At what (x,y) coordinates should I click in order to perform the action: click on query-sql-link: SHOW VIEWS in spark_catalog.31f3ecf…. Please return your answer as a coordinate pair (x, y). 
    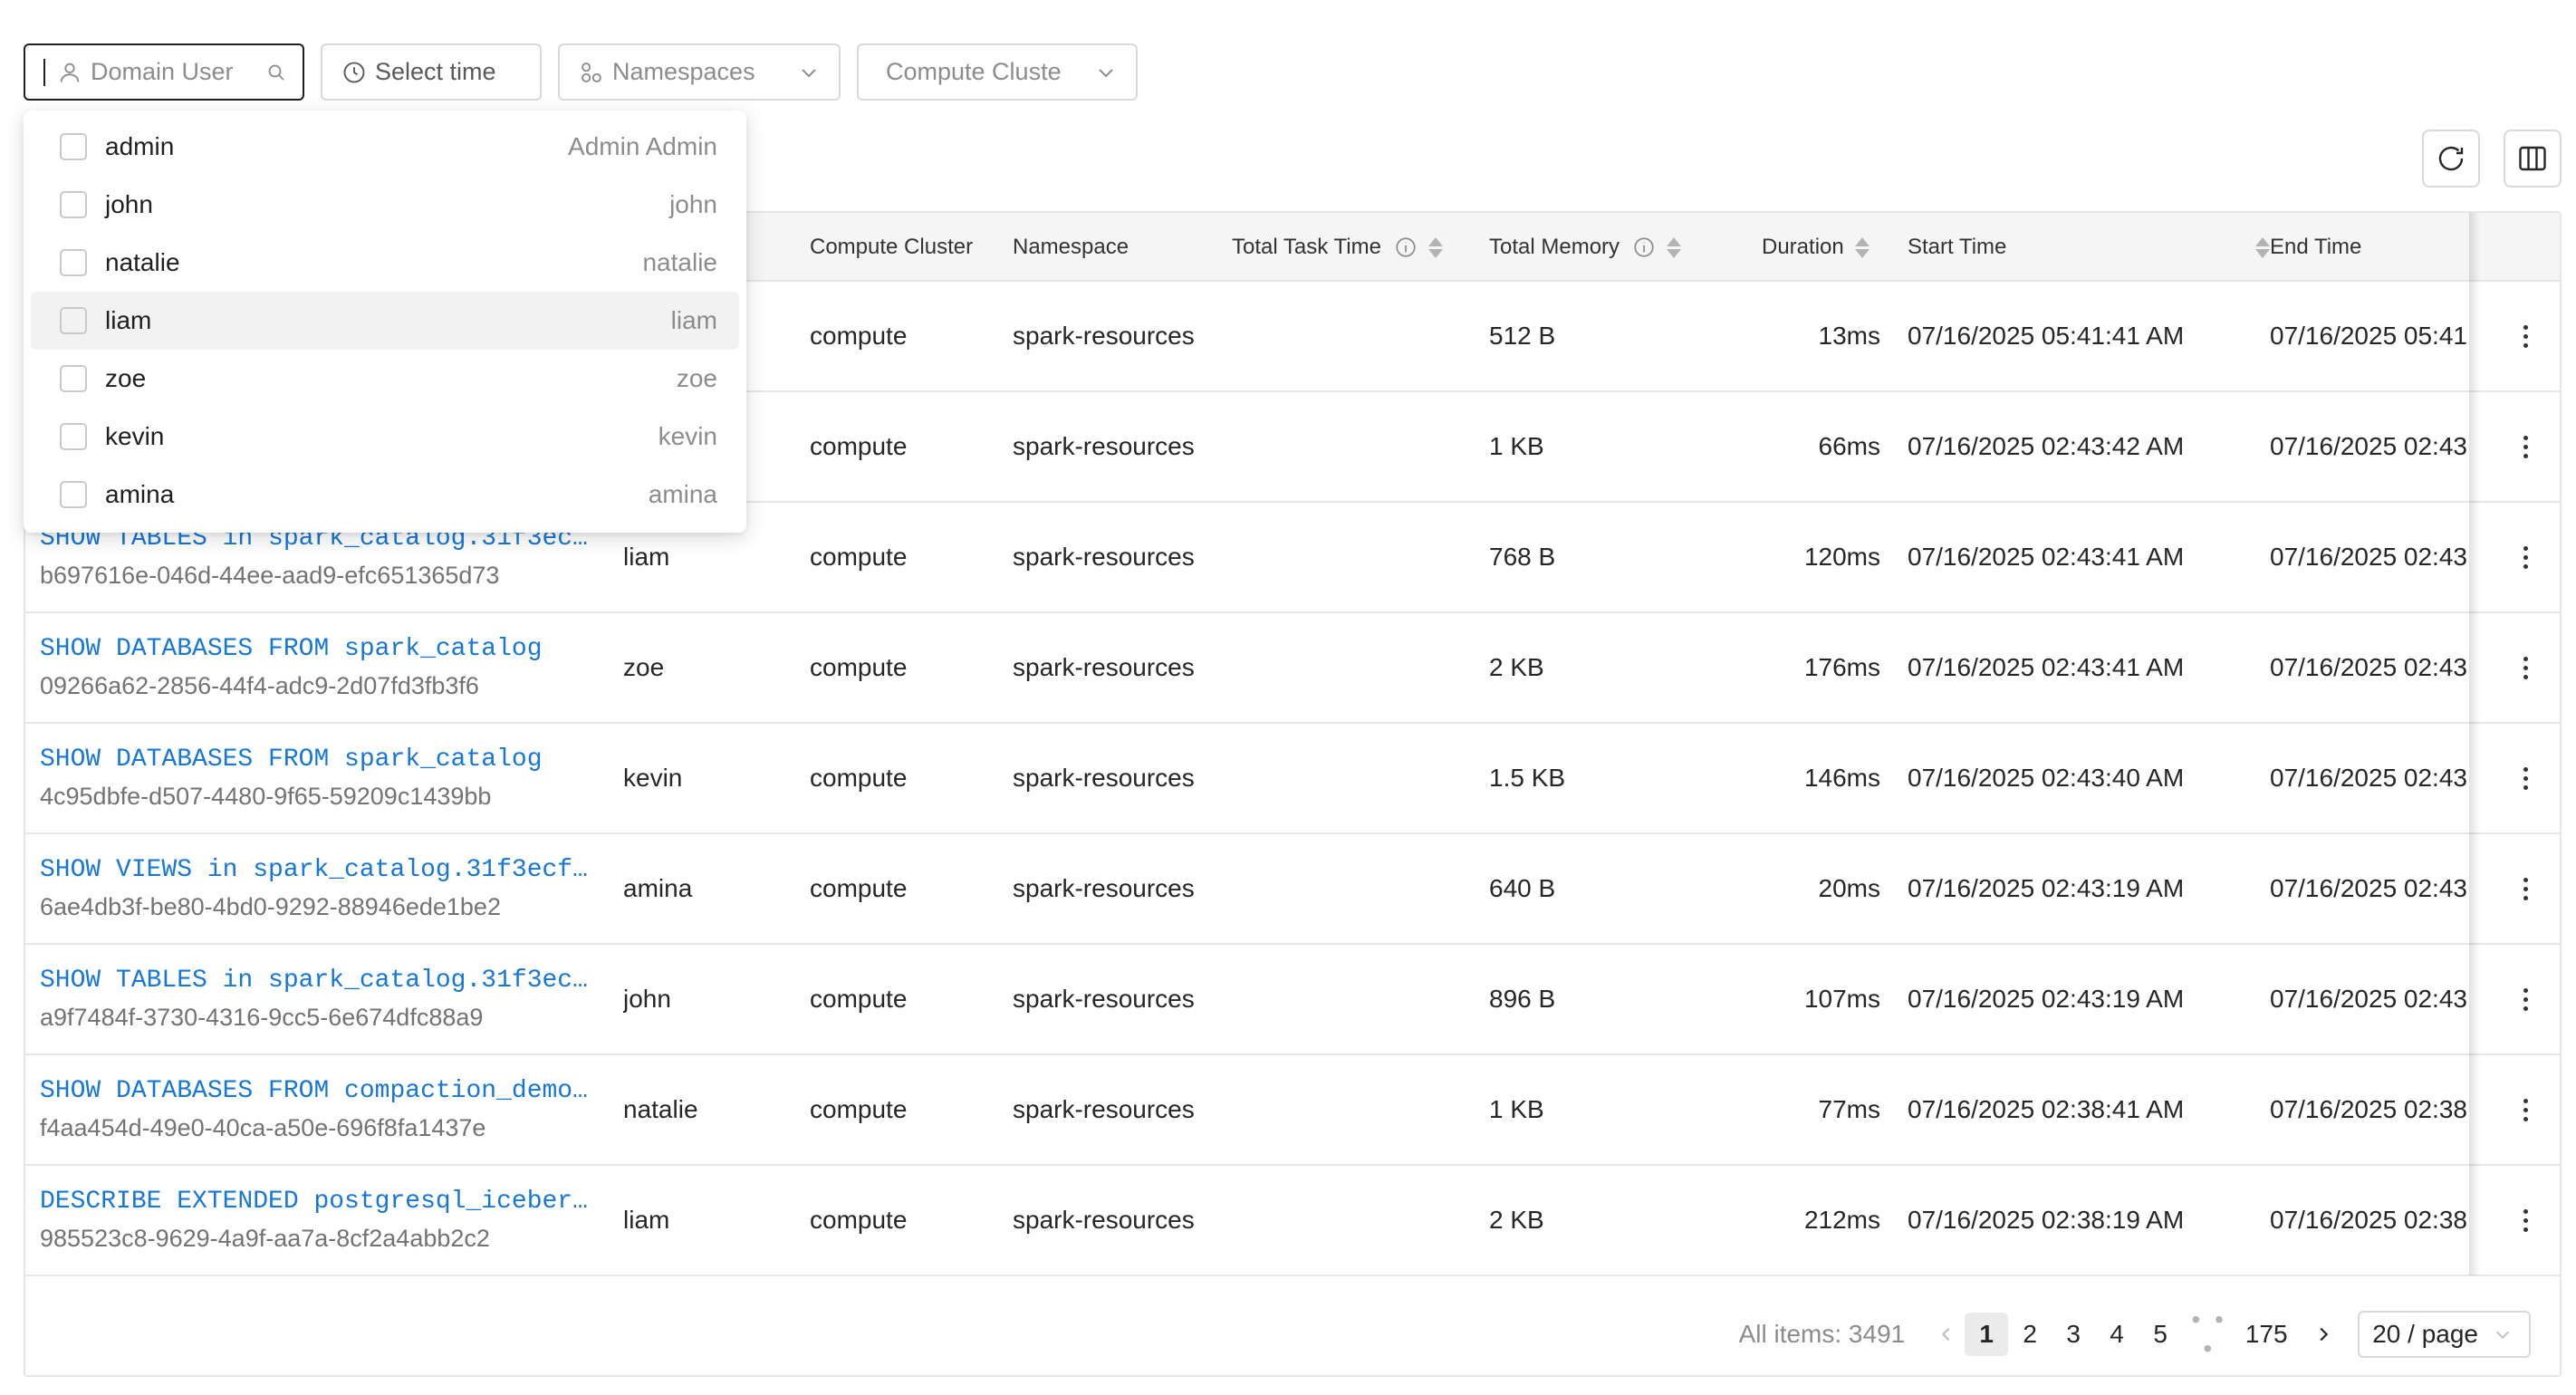
    Looking at the image, I should click on (314, 870).